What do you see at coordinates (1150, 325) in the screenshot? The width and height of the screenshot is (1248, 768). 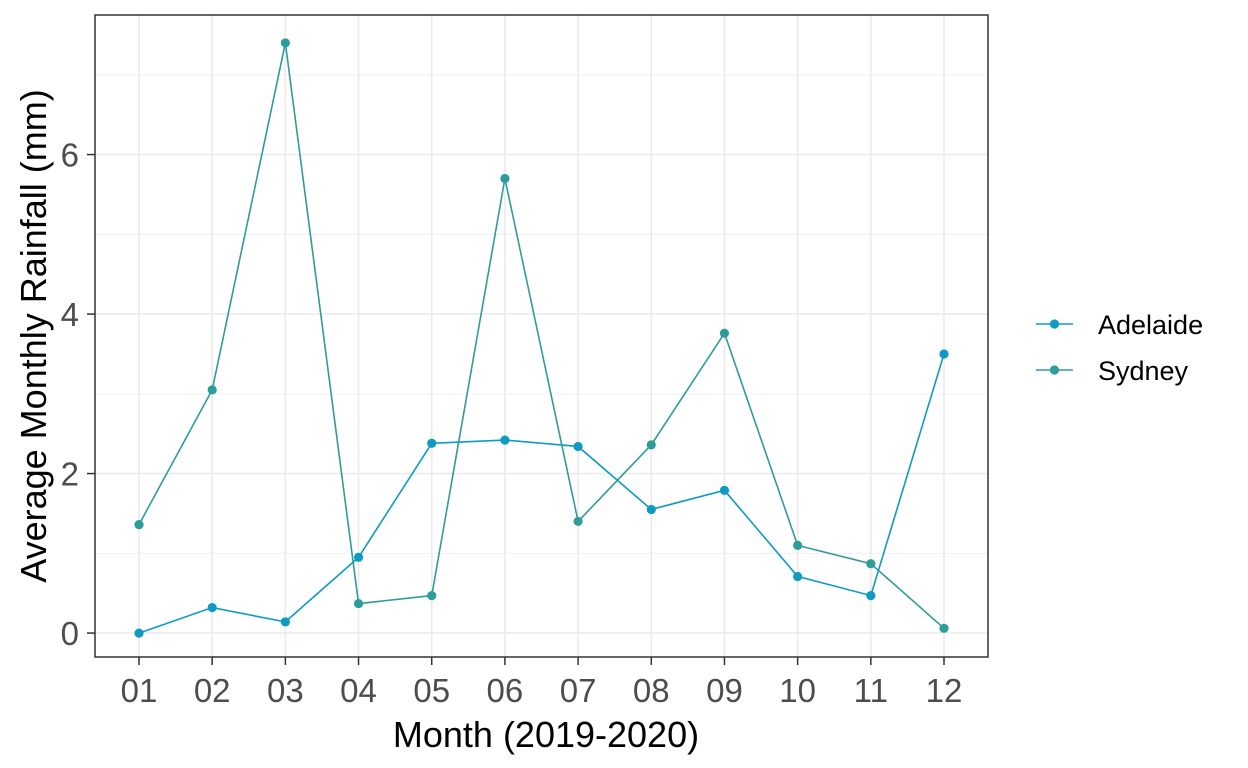 I see `legend-label-adelaide: Adelaide` at bounding box center [1150, 325].